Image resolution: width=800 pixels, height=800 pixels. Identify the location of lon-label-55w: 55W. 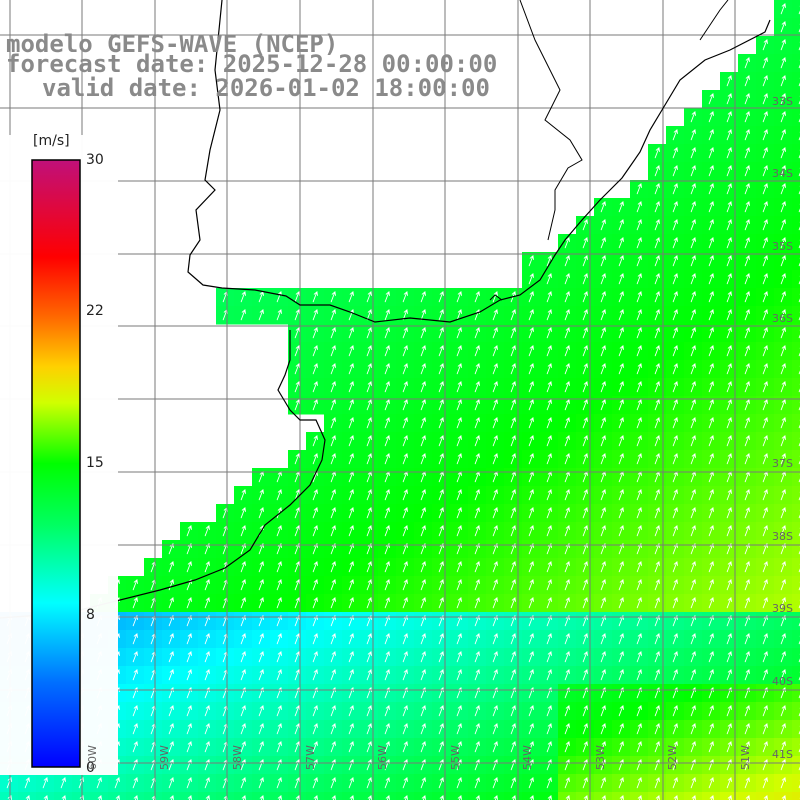
(455, 757).